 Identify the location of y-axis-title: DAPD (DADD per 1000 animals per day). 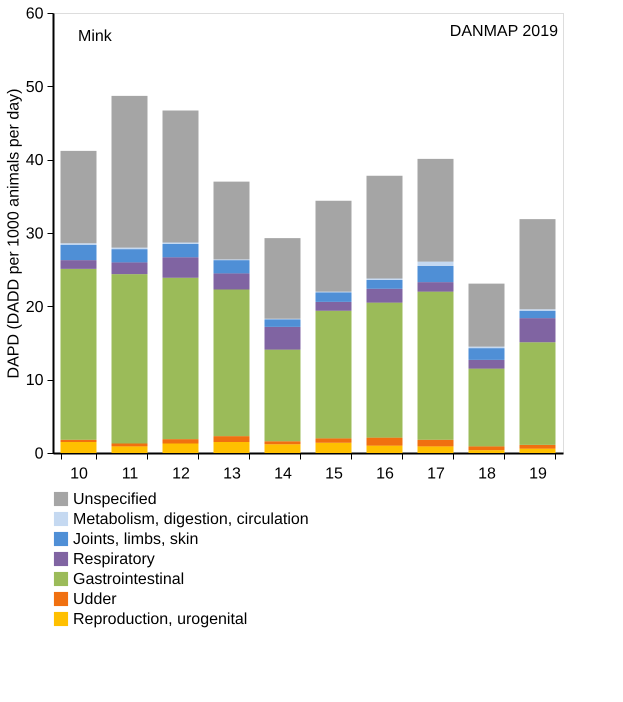
(14, 233).